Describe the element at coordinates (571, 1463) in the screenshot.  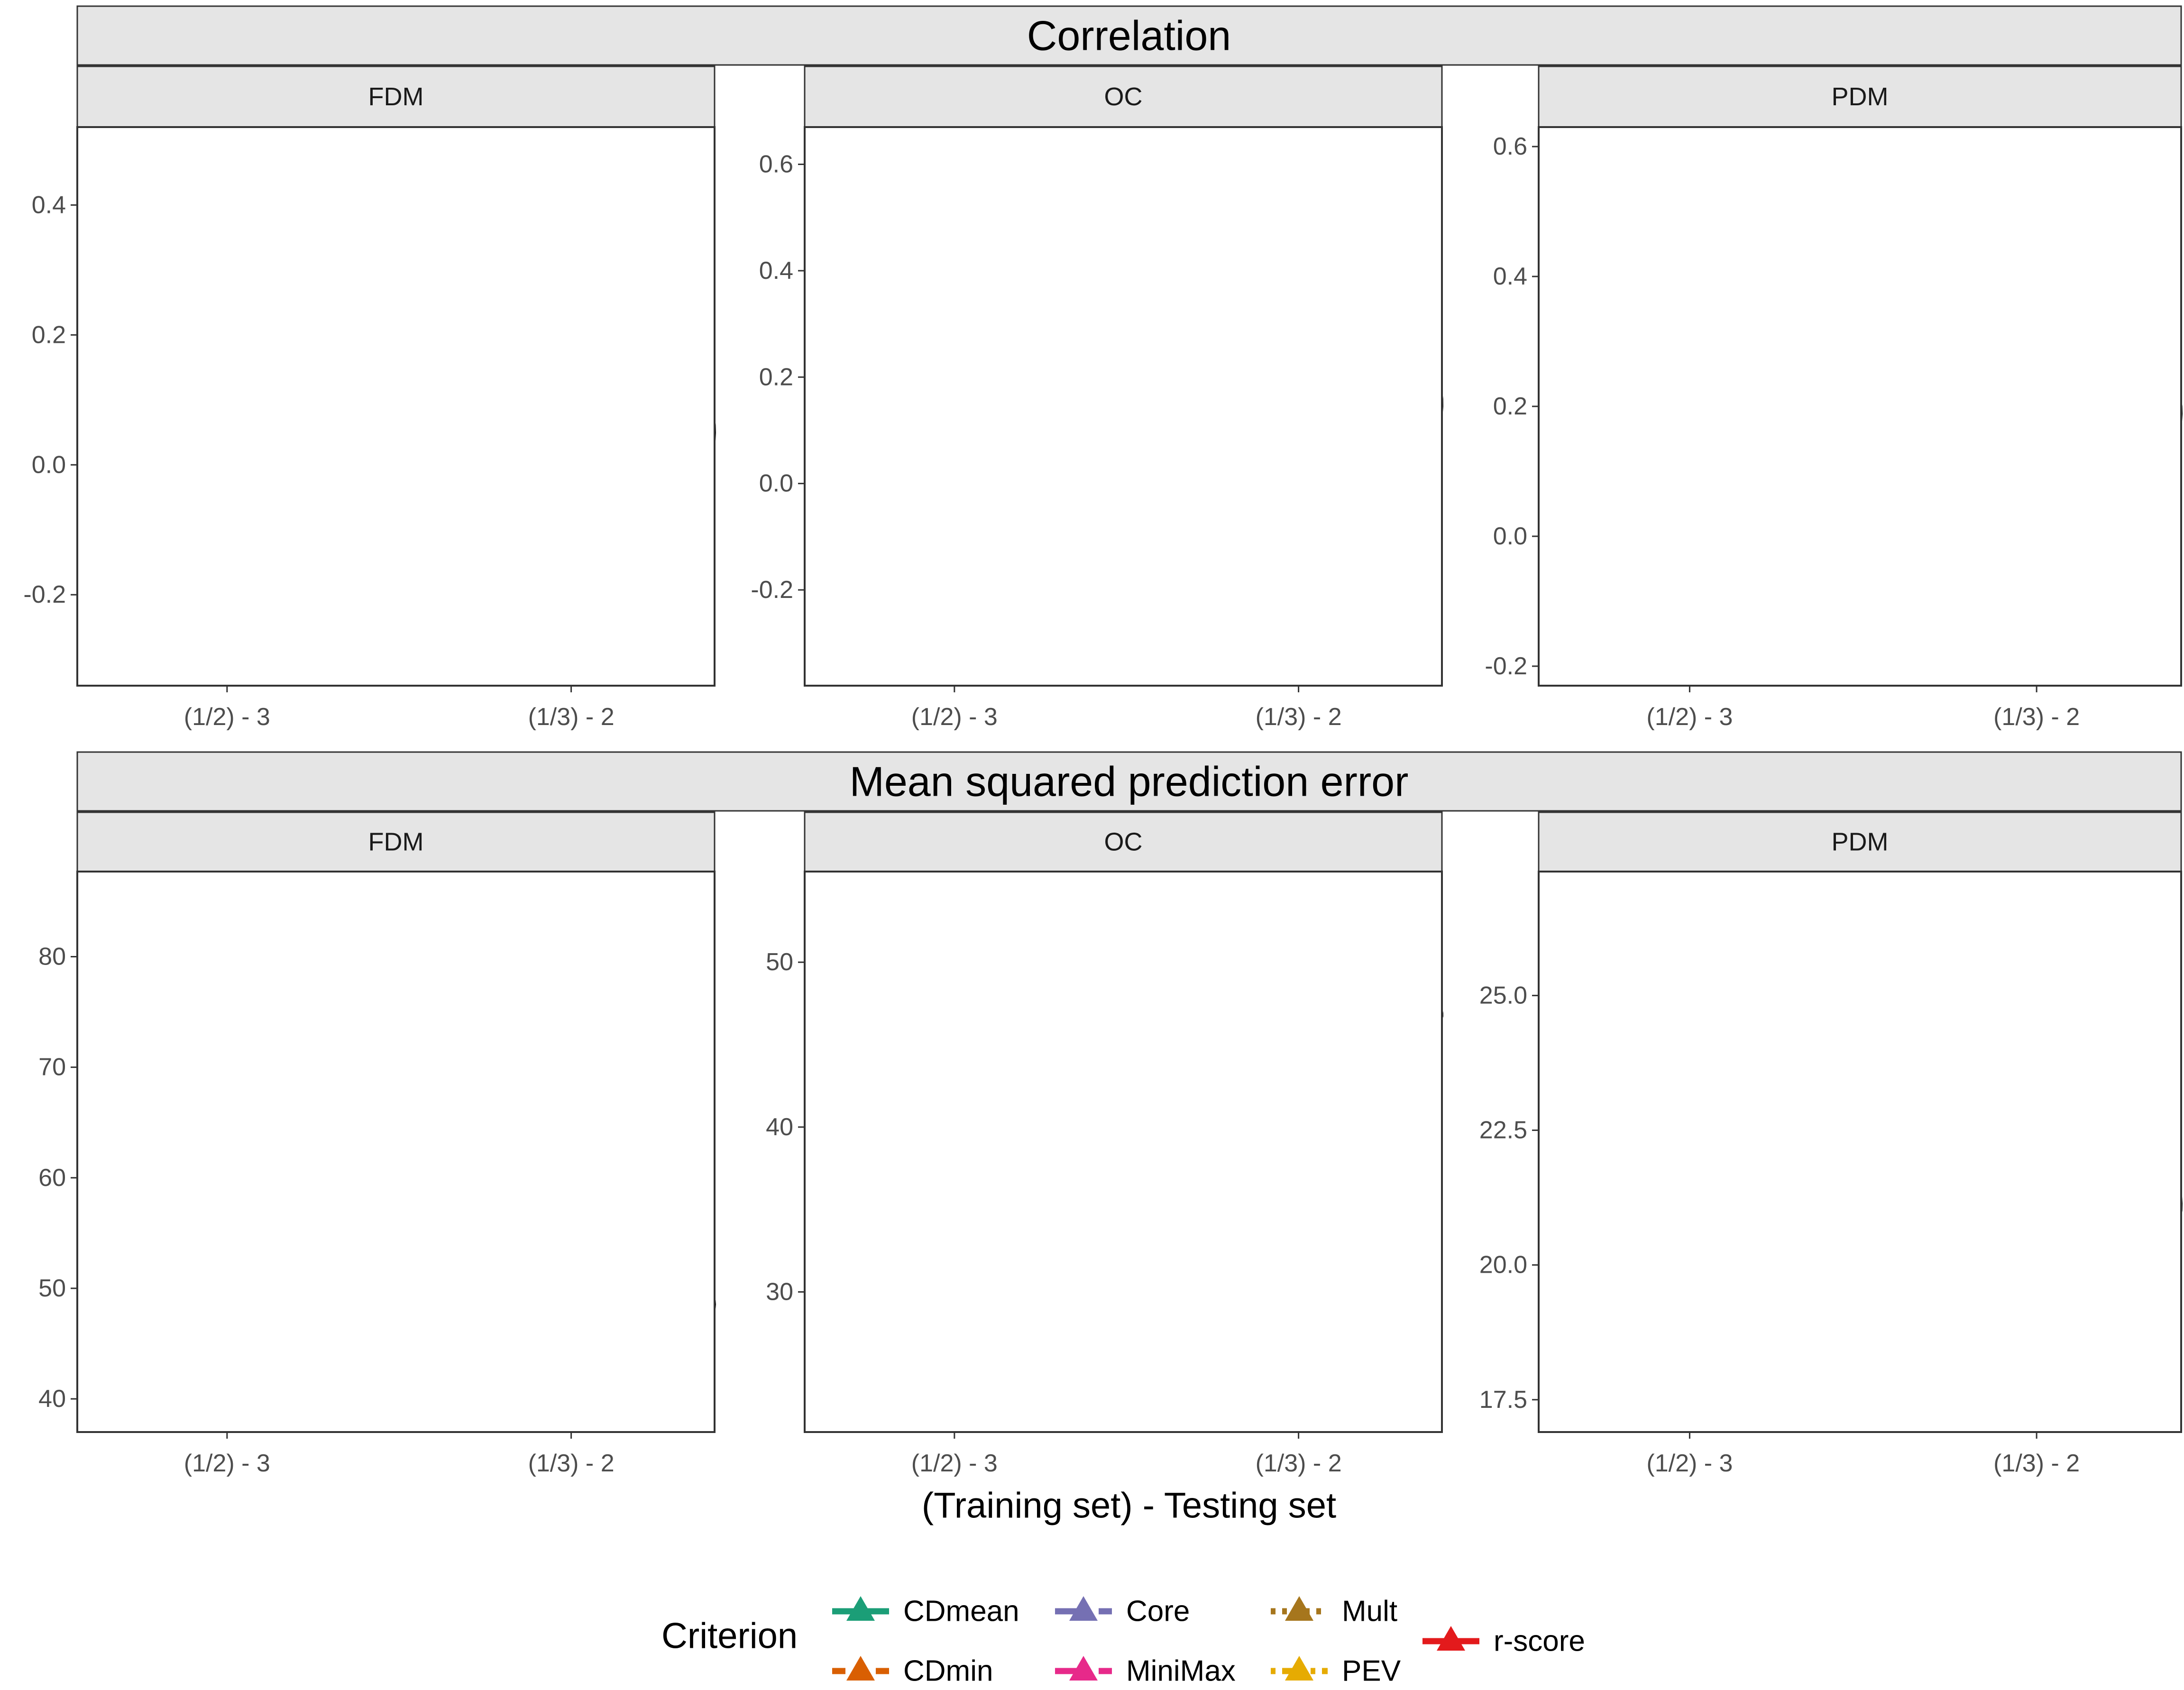
I see `panel-mean-squared-prediction-error-fdm-x-tick-label: (1/3) - 2` at that location.